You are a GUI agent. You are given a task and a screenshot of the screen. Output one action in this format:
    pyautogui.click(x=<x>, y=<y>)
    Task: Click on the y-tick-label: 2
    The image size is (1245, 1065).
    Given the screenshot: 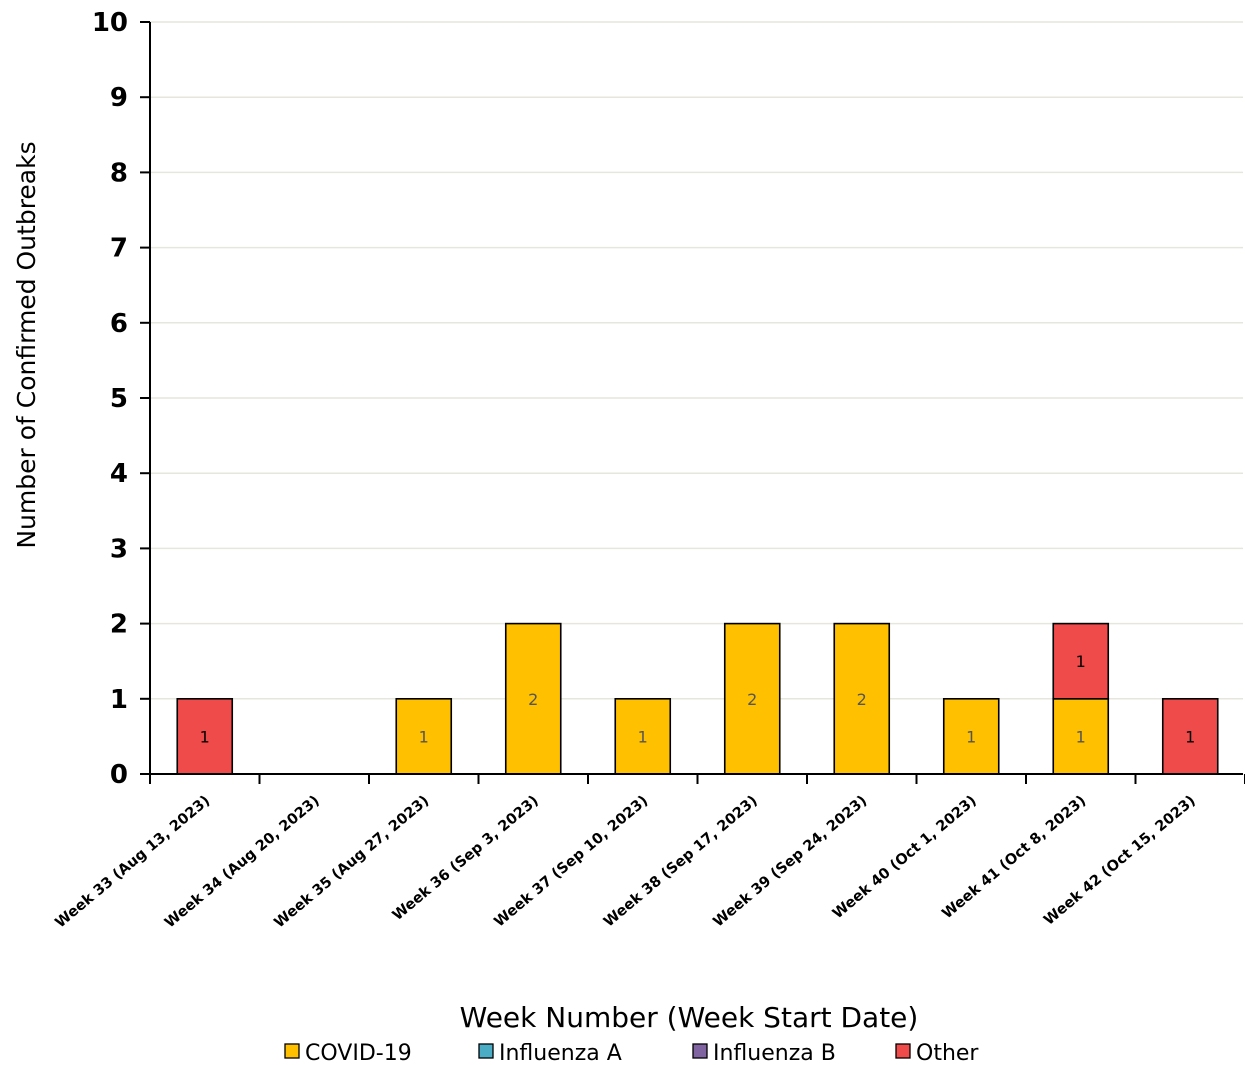 What is the action you would take?
    pyautogui.click(x=119, y=625)
    